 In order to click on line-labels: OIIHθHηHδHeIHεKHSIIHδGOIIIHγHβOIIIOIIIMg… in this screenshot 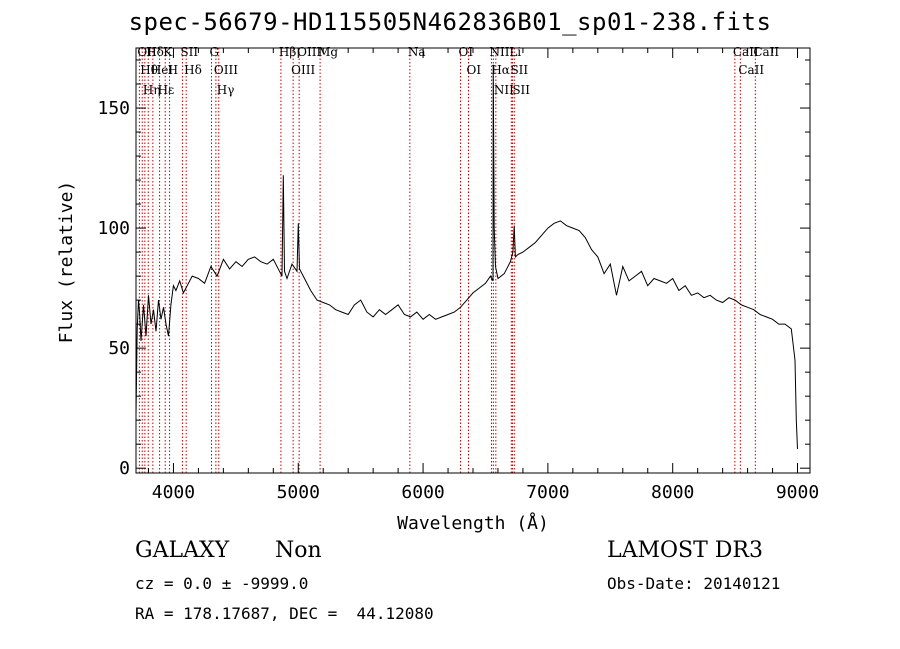, I will do `click(458, 71)`.